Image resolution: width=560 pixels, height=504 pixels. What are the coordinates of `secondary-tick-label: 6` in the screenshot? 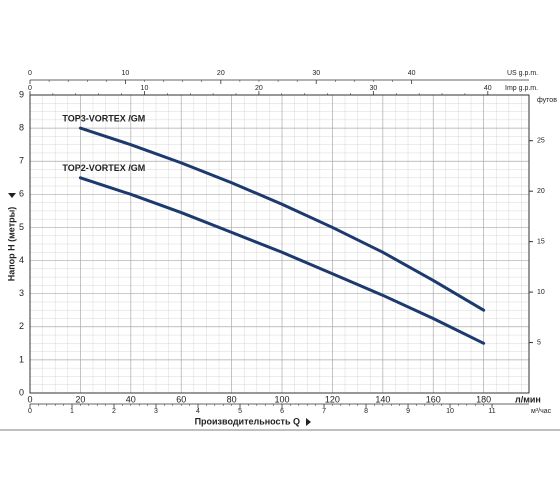 It's located at (282, 411).